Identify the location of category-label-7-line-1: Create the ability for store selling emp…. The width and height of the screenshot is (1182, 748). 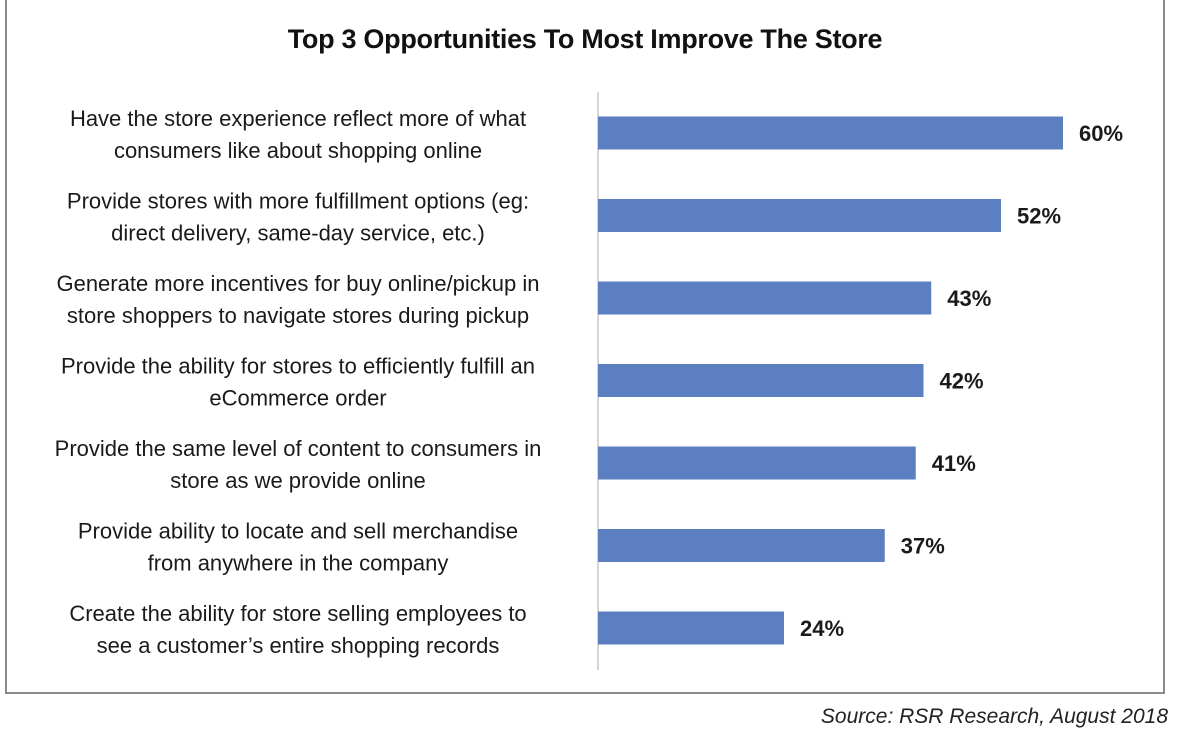
(297, 613).